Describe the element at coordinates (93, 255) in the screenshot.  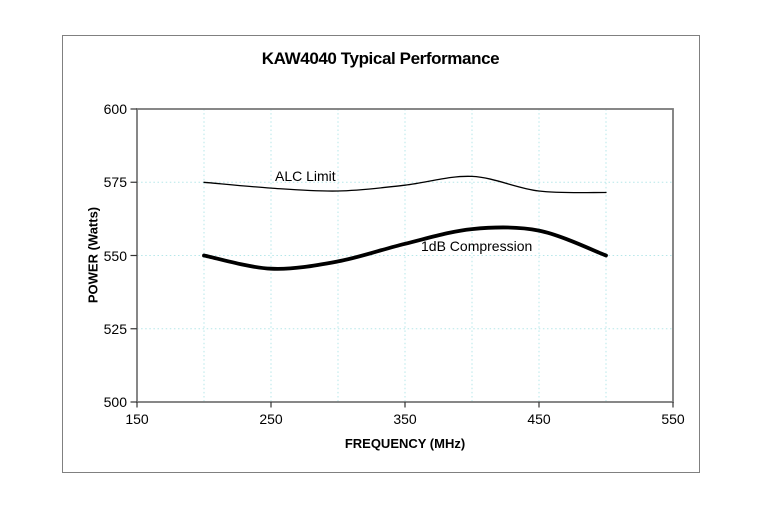
I see `y-axis-title: POWER (Watts)` at that location.